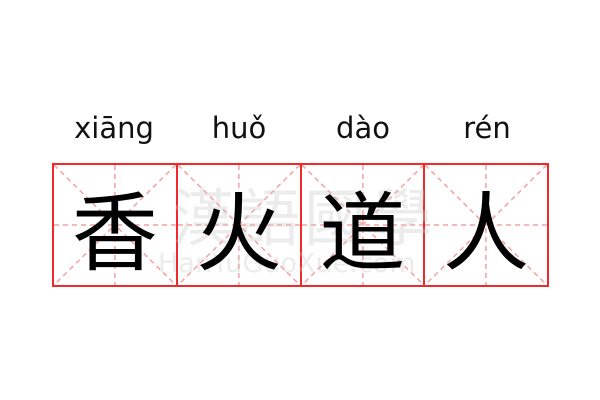 Image resolution: width=600 pixels, height=400 pixels. I want to click on pinyin-4: rén, so click(487, 128).